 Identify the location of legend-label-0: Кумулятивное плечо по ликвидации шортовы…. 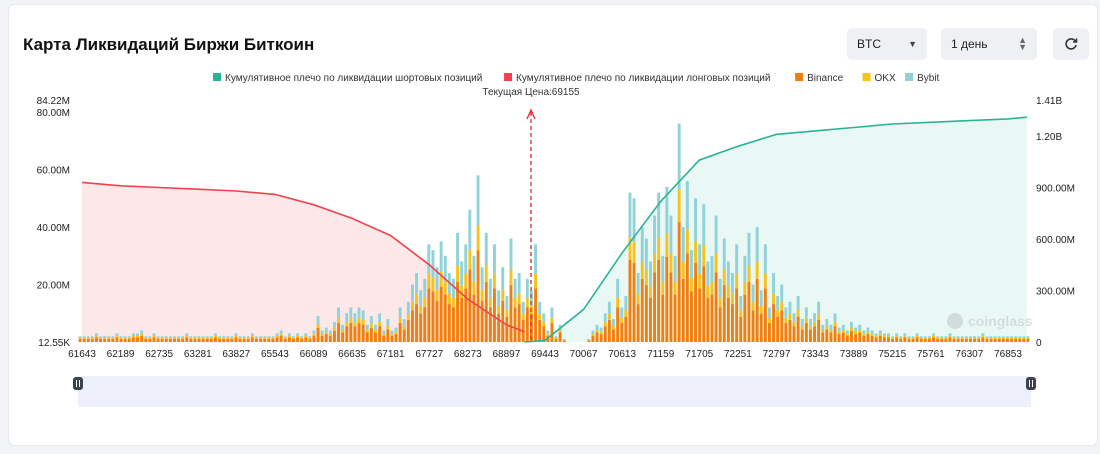
(353, 78).